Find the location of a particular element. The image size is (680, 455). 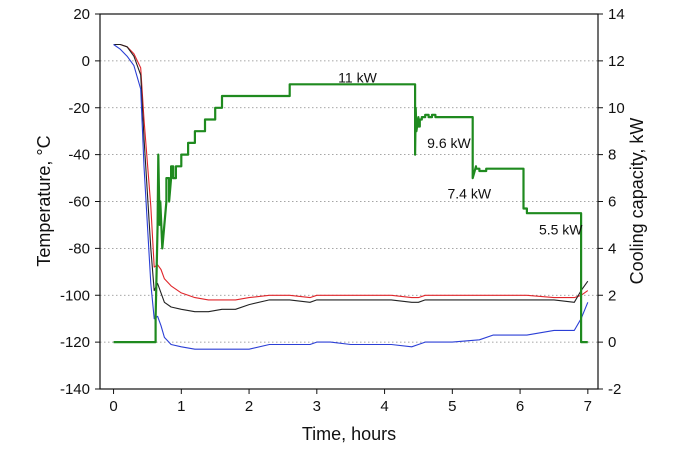

data-label: 11 kW is located at coordinates (357, 77).